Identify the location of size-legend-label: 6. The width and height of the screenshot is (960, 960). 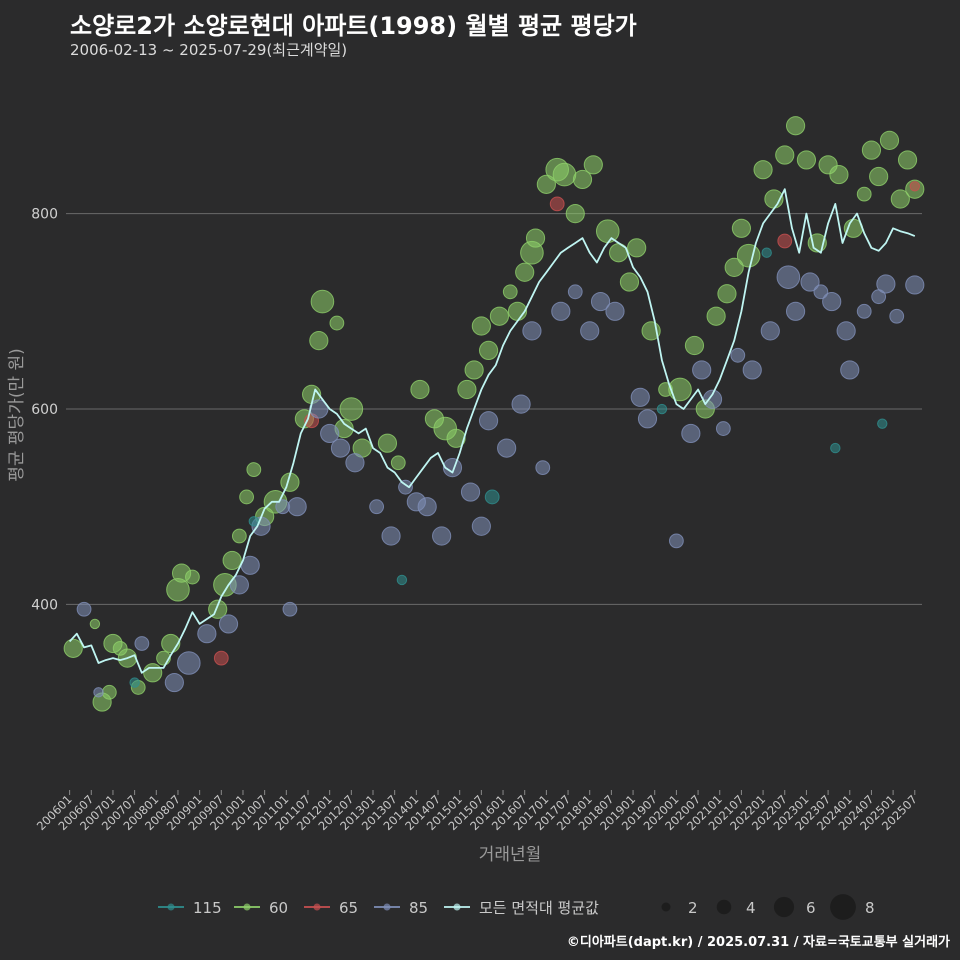
(811, 908).